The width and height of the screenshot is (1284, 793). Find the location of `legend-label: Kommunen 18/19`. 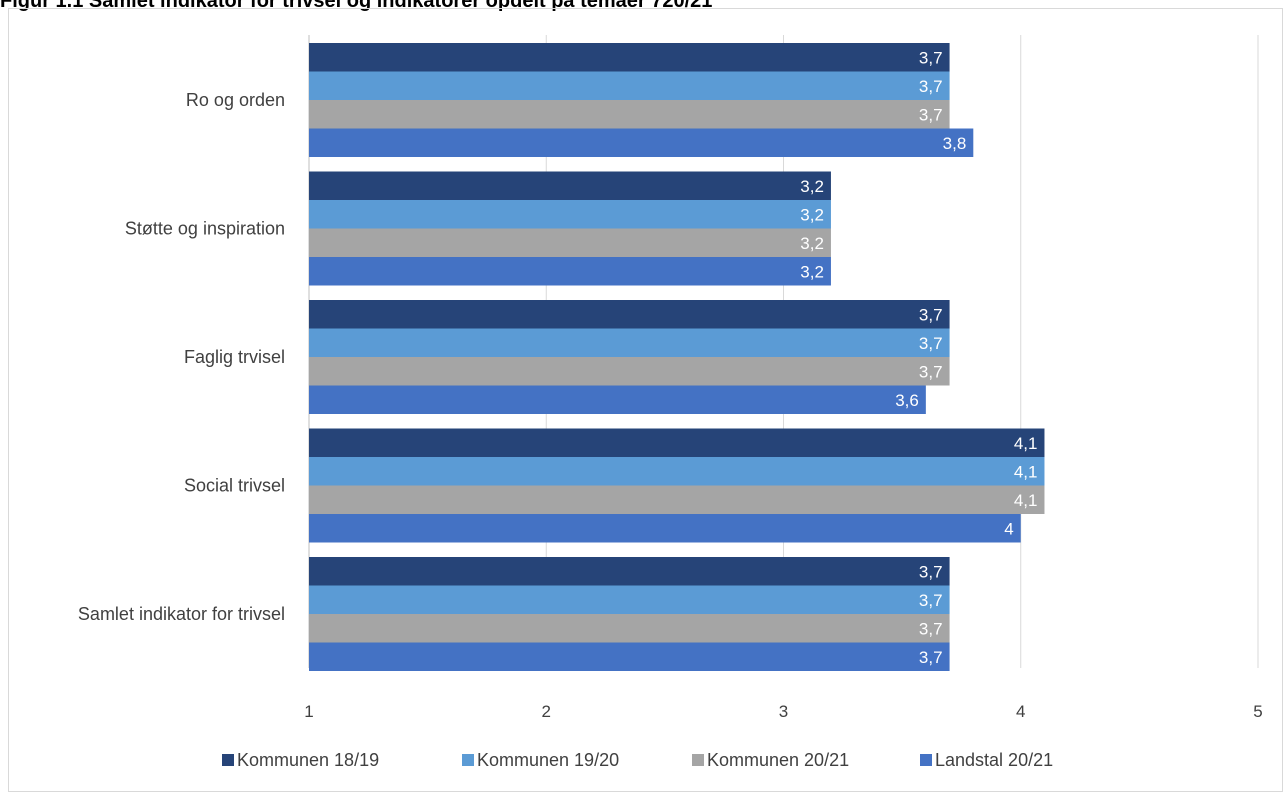

legend-label: Kommunen 18/19 is located at coordinates (308, 760).